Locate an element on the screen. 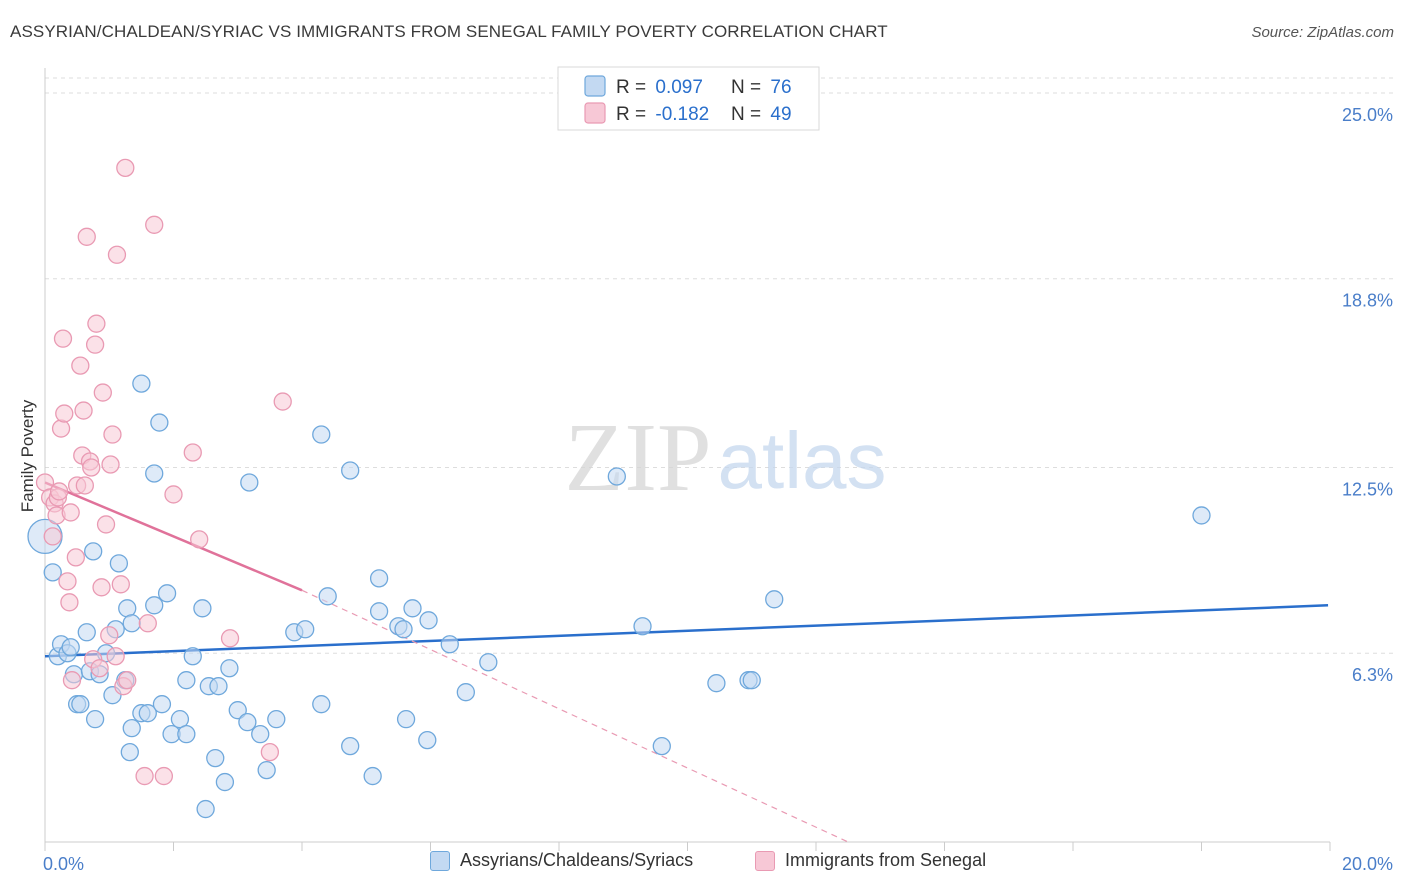  legend-n-value-1: 76 is located at coordinates (780, 87).